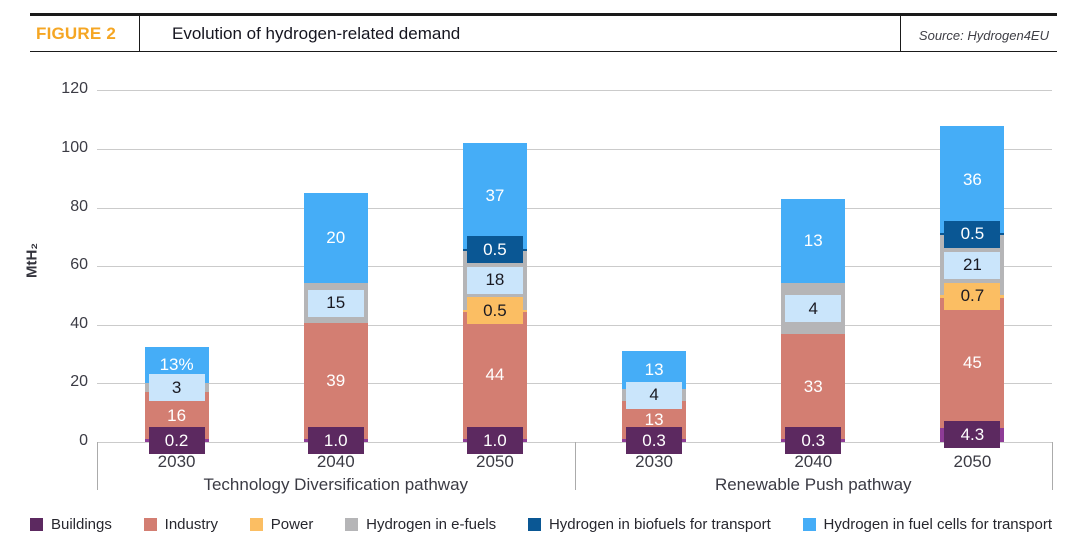 The height and width of the screenshot is (542, 1067). I want to click on header-divider-right, so click(900, 33).